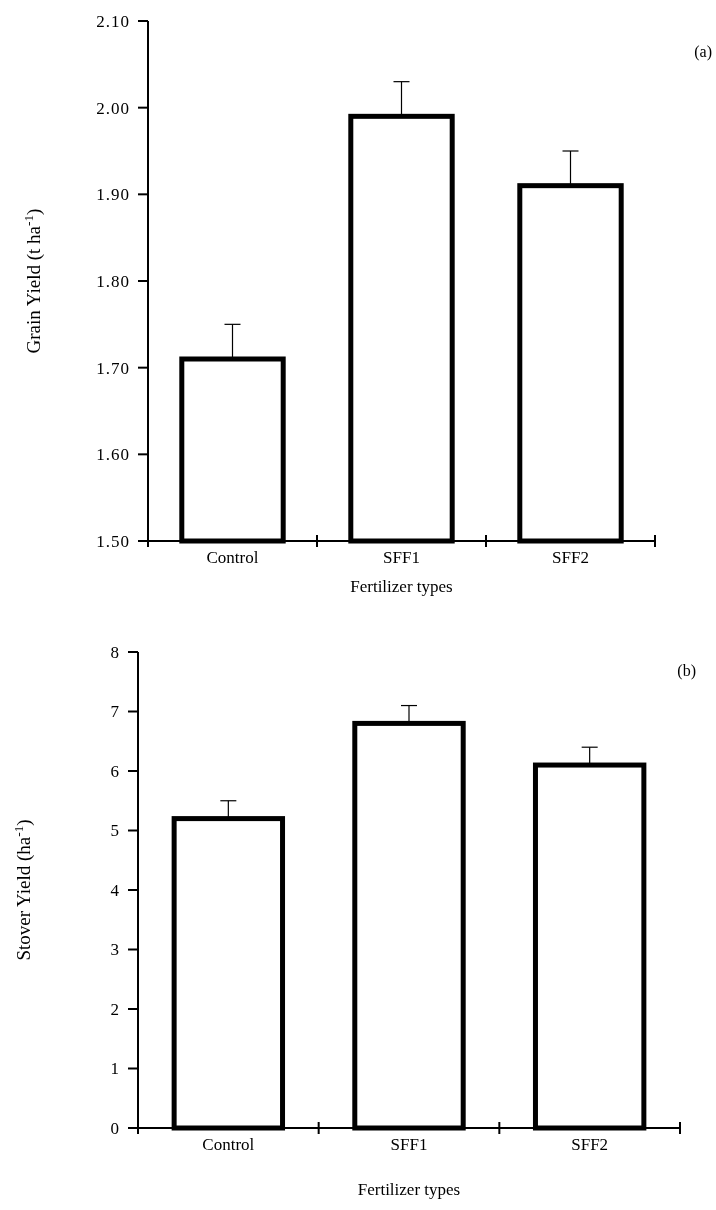 The image size is (716, 1210). Describe the element at coordinates (113, 195) in the screenshot. I see `y-tick-label: 1.90` at that location.